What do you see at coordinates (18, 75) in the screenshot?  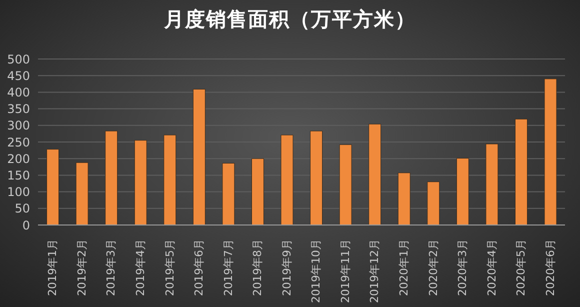 I see `y-tick-label: 450` at bounding box center [18, 75].